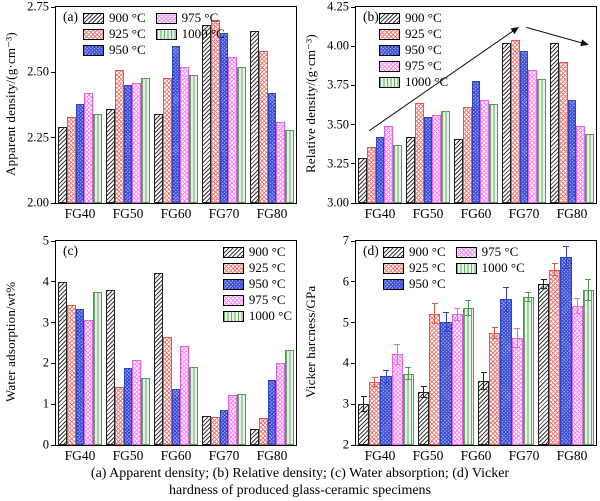  What do you see at coordinates (272, 213) in the screenshot?
I see `x-tick-label: FG80` at bounding box center [272, 213].